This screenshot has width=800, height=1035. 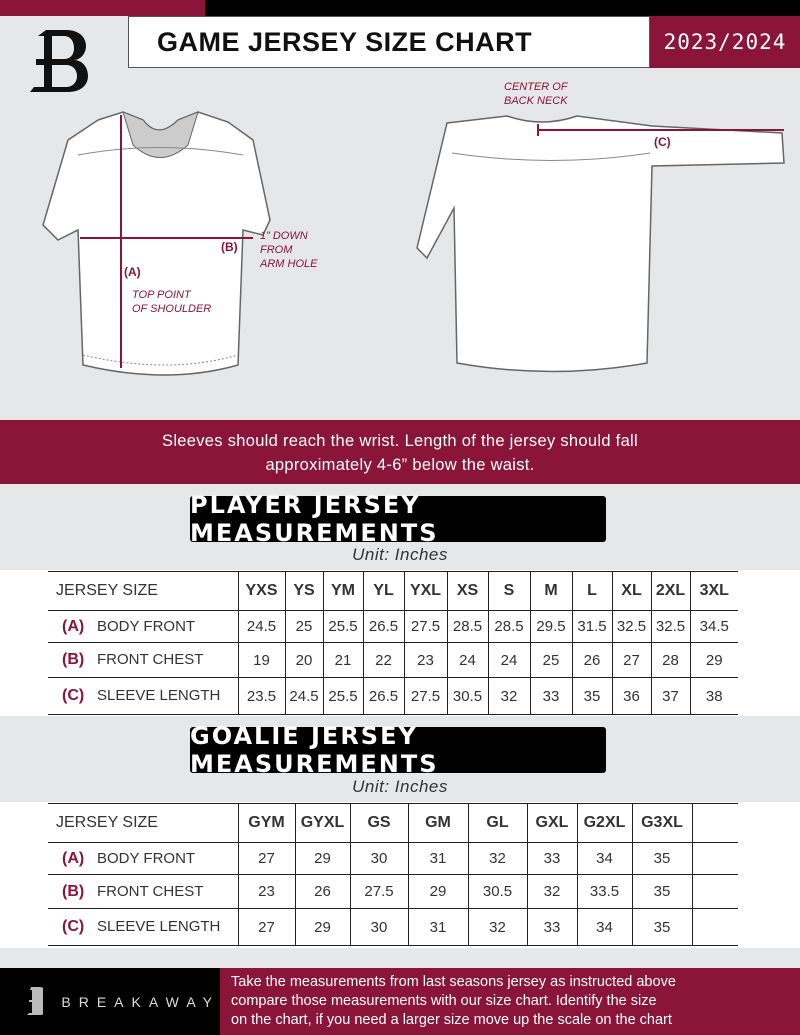 I want to click on measurement-letter: (B), so click(x=73, y=891).